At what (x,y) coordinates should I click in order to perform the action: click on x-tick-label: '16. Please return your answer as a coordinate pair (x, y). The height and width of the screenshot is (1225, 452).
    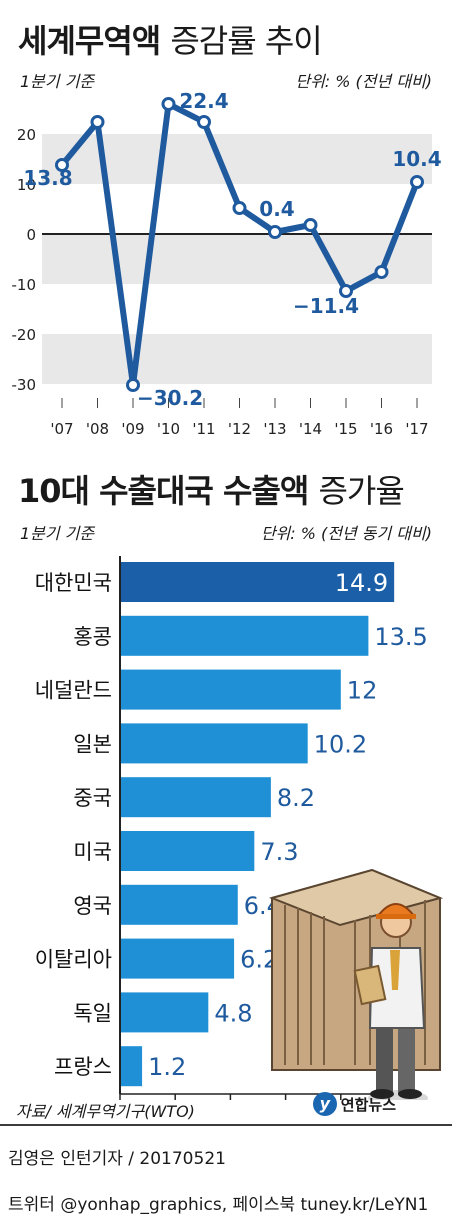
    Looking at the image, I should click on (381, 429).